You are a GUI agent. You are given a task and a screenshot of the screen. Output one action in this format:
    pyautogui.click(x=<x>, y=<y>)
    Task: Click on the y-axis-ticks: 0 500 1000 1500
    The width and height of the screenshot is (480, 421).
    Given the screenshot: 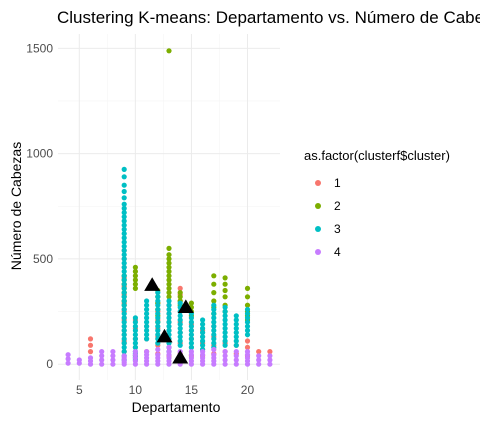 What is the action you would take?
    pyautogui.click(x=39, y=206)
    